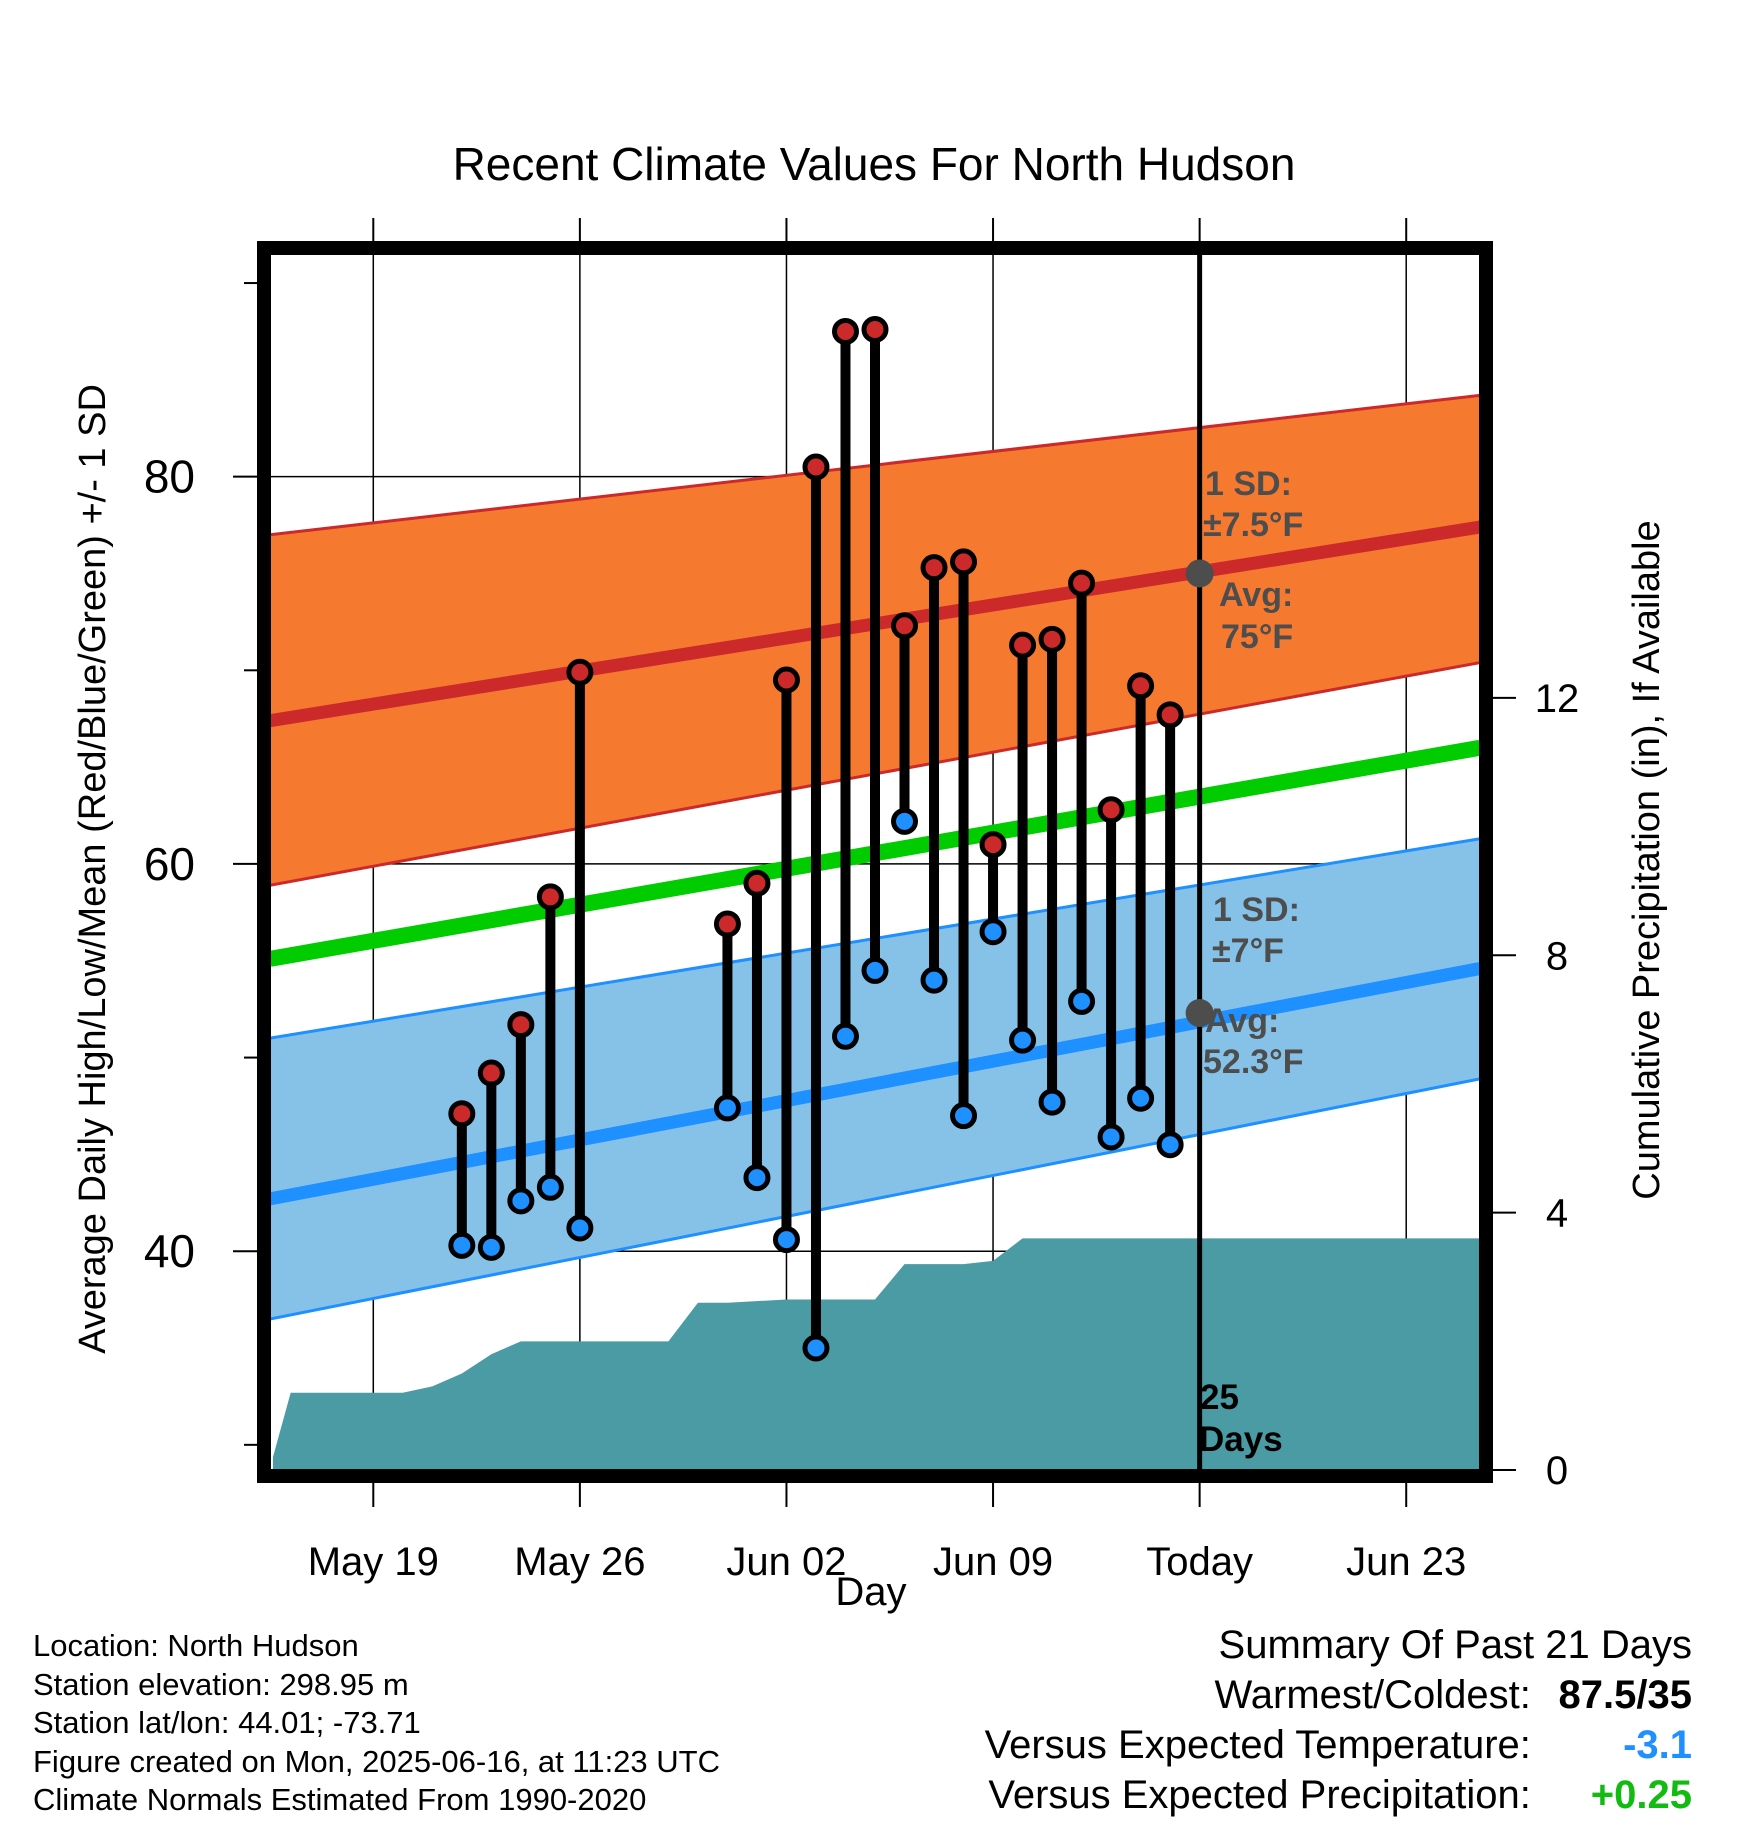 This screenshot has width=1748, height=1828. What do you see at coordinates (221, 1684) in the screenshot?
I see `elevation-text: Station elevation: 298.95 m` at bounding box center [221, 1684].